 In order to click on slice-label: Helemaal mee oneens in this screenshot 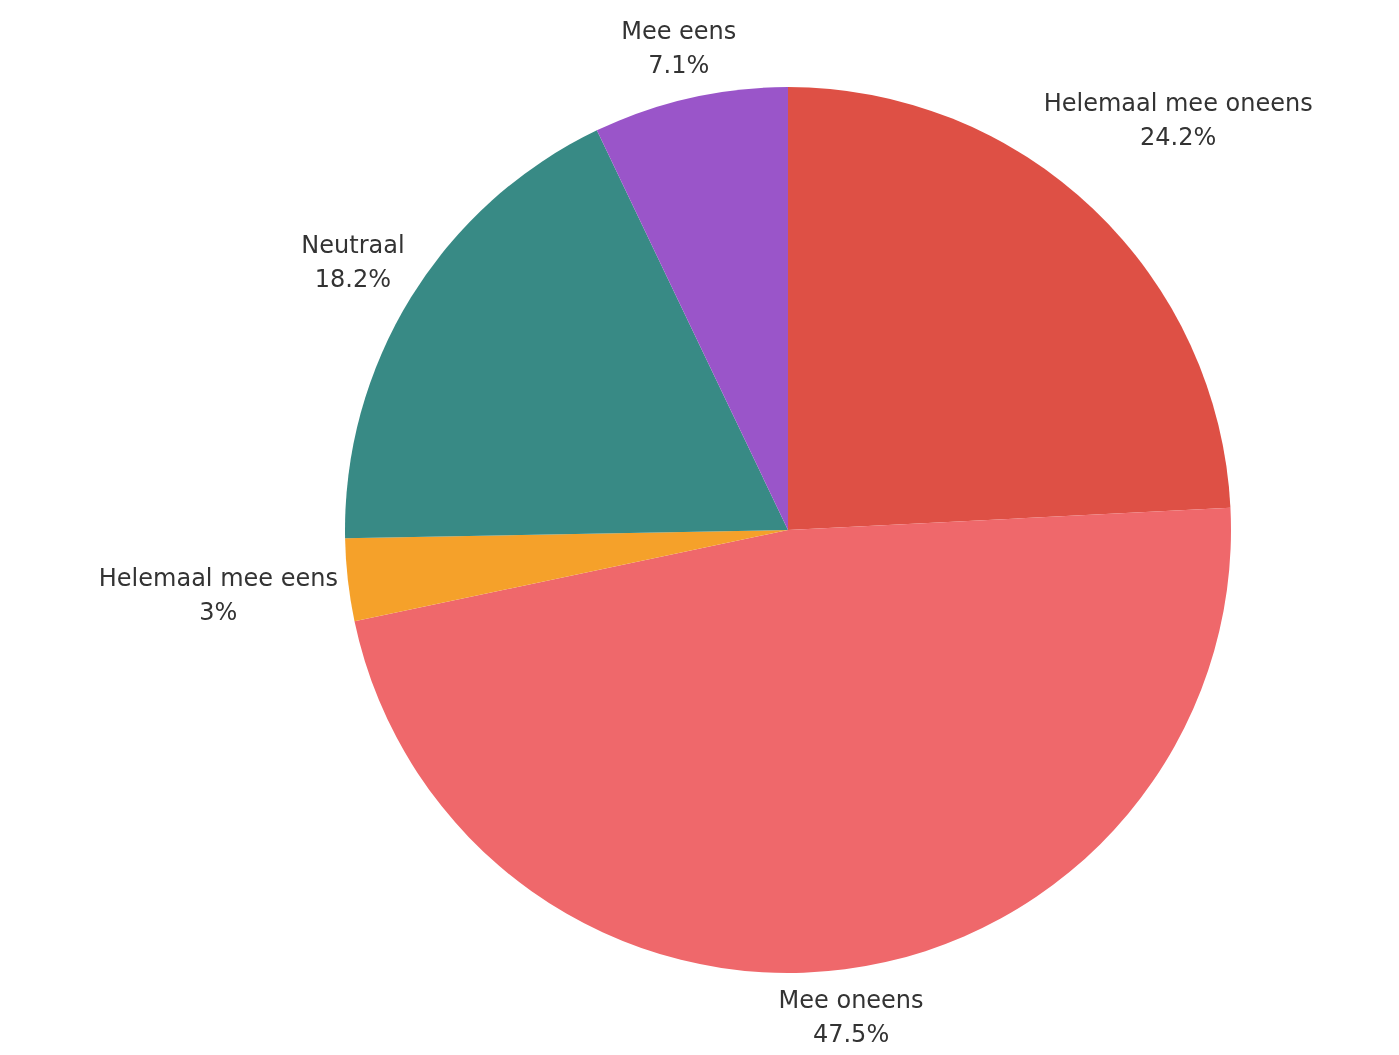, I will do `click(1178, 102)`.